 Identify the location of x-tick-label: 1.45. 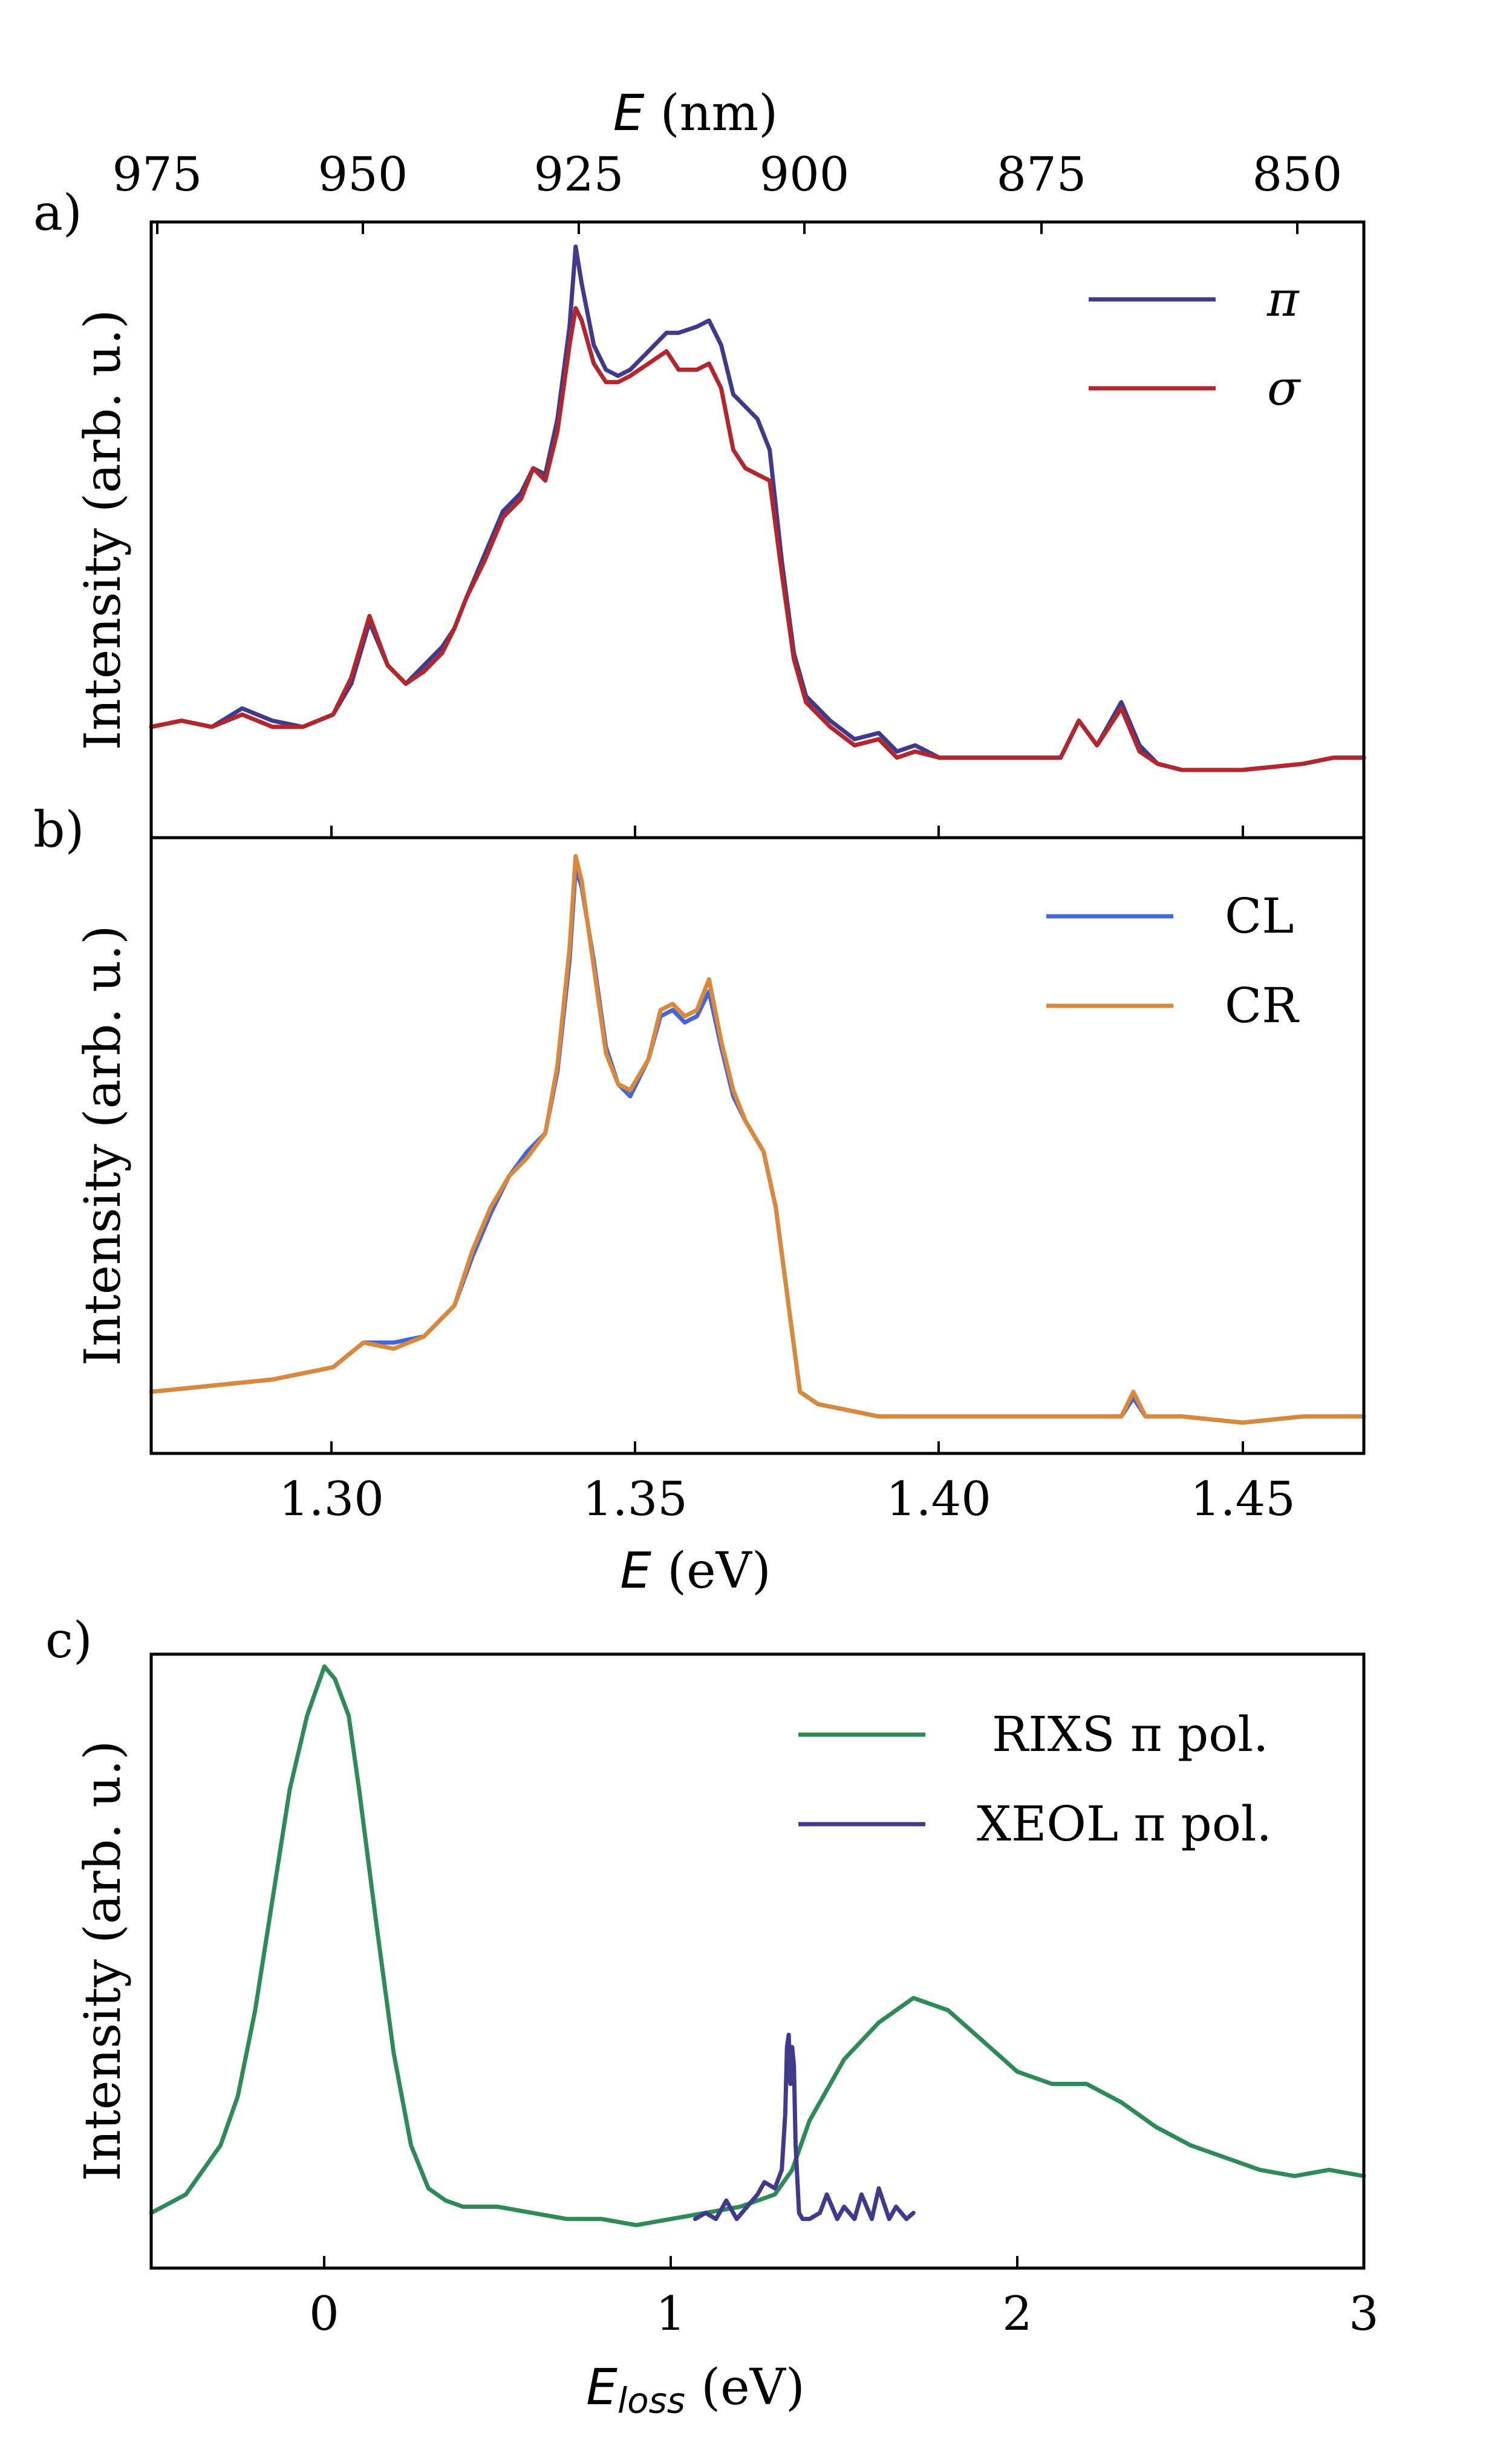
(1242, 1499).